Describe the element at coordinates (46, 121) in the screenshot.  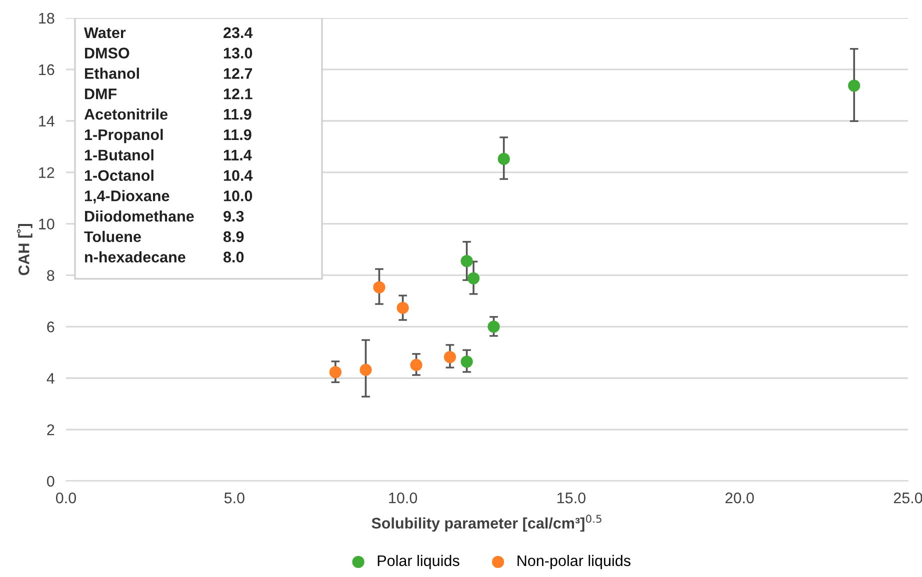
I see `y-tick-label: 14` at that location.